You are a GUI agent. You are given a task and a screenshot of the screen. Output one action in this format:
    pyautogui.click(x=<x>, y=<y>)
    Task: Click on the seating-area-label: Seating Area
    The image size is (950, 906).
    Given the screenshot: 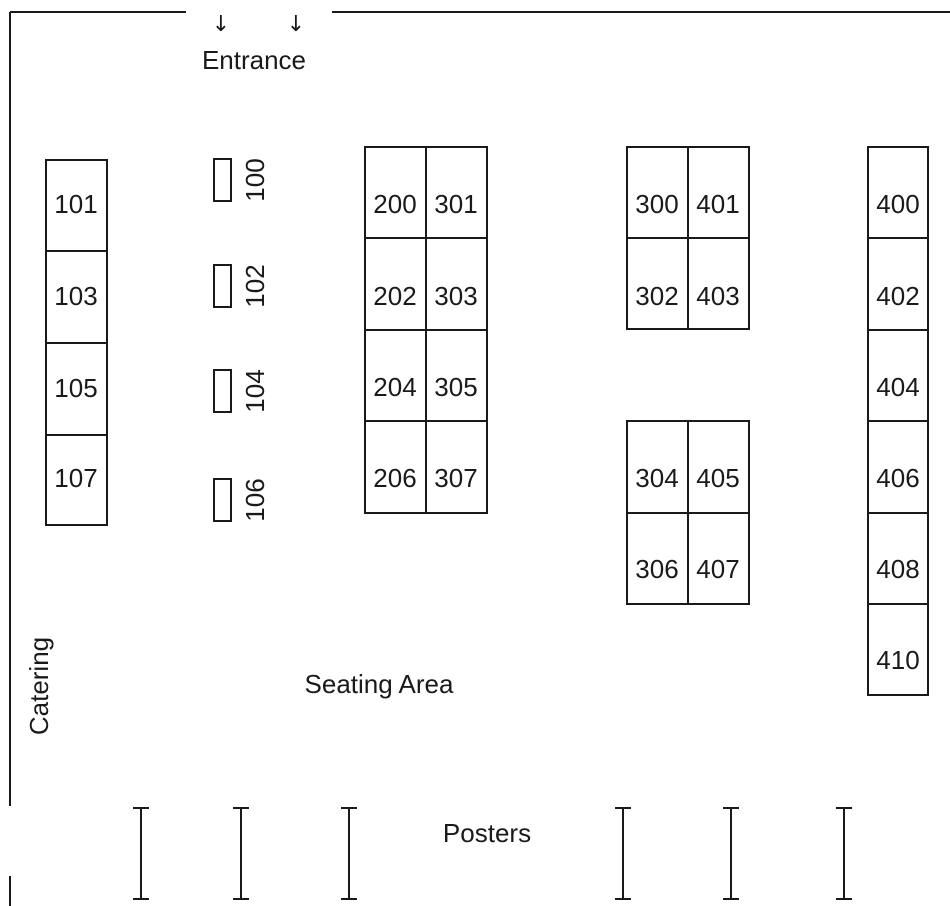 What is the action you would take?
    pyautogui.click(x=379, y=684)
    